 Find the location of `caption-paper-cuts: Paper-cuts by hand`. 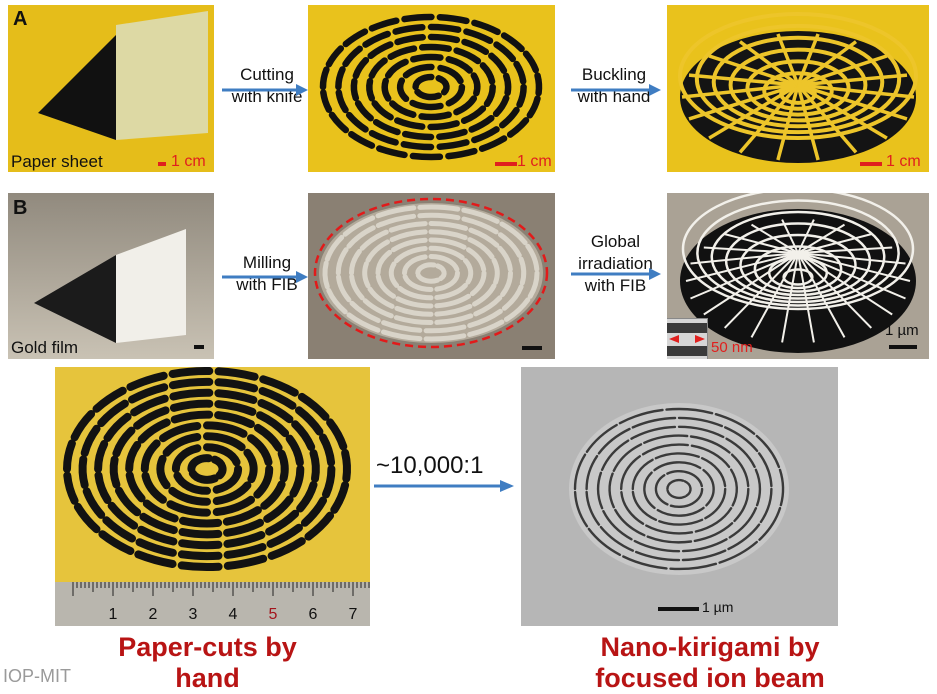

caption-paper-cuts: Paper-cuts by hand is located at coordinates (207, 662).